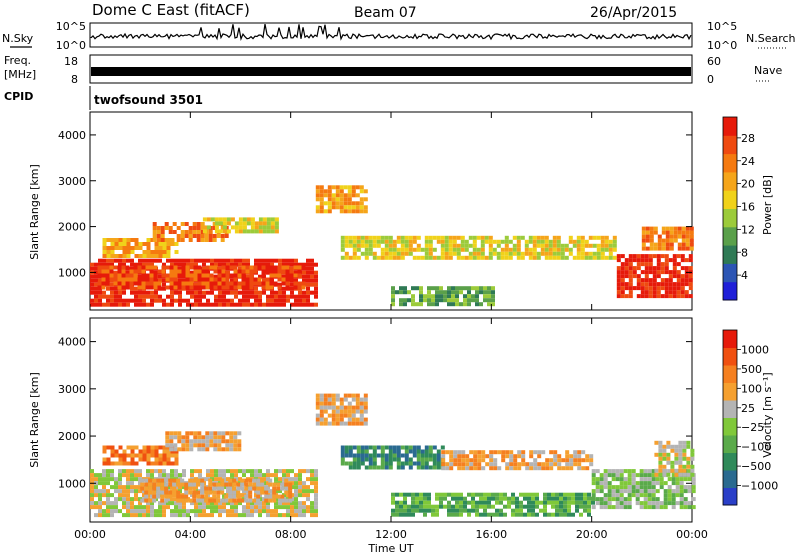  Describe the element at coordinates (72, 342) in the screenshot. I see `velocity-ytick-label: 4000` at that location.